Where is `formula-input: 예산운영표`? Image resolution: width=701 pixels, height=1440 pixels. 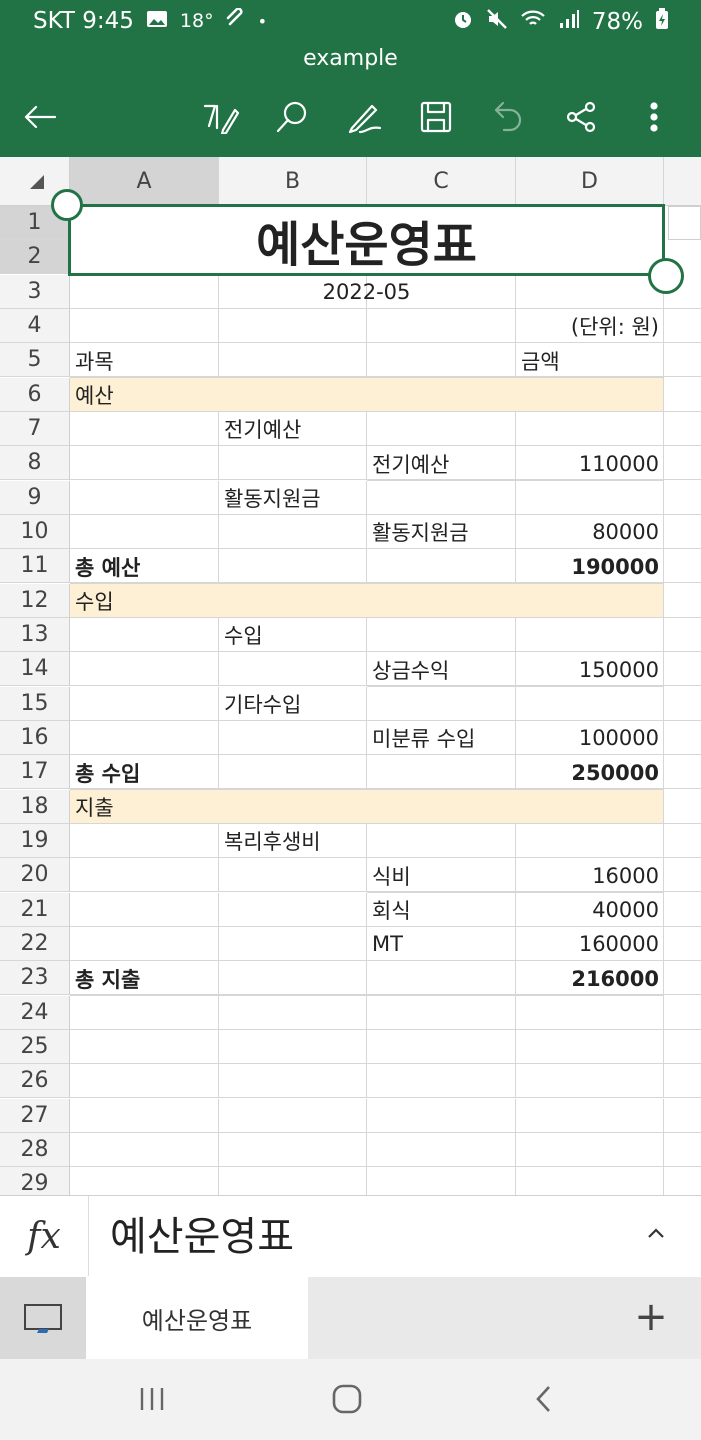
formula-input: 예산운영표 is located at coordinates (202, 1237).